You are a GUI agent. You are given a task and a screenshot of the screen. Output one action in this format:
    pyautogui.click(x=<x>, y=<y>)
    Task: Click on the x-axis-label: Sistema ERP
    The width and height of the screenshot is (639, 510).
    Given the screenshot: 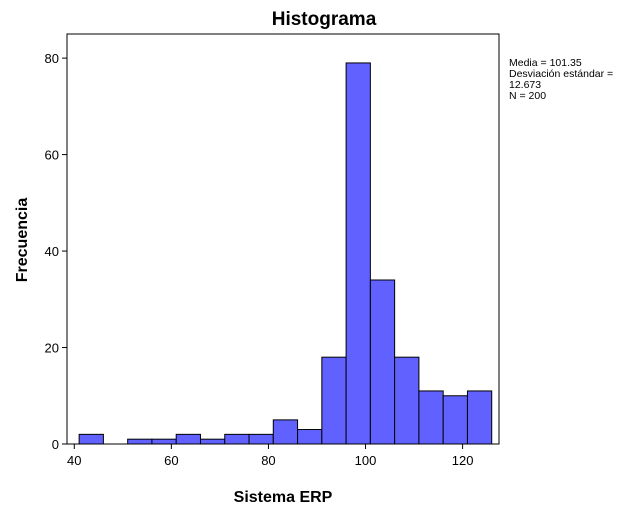 What is the action you would take?
    pyautogui.click(x=283, y=497)
    